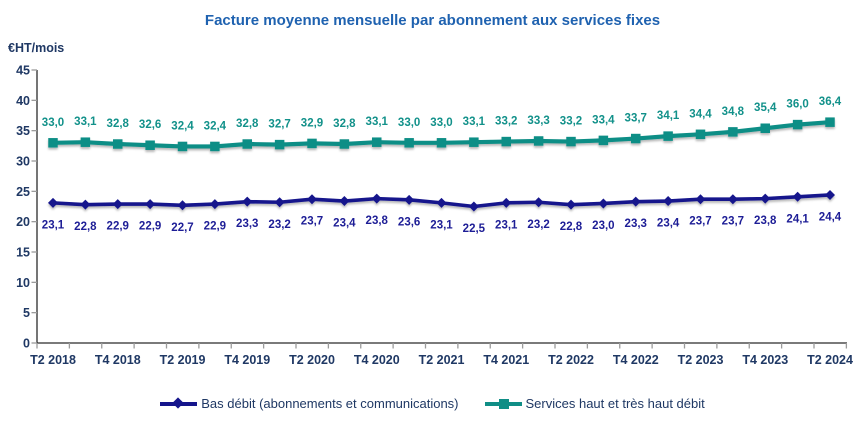 This screenshot has height=427, width=865. What do you see at coordinates (377, 360) in the screenshot?
I see `x-axis-label: T4 2020` at bounding box center [377, 360].